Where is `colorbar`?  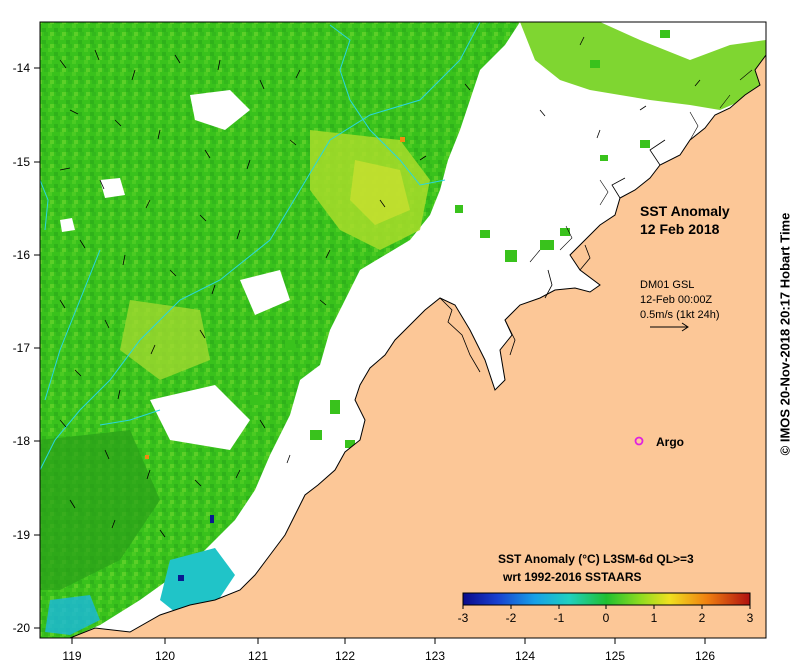
colorbar is located at coordinates (606, 599).